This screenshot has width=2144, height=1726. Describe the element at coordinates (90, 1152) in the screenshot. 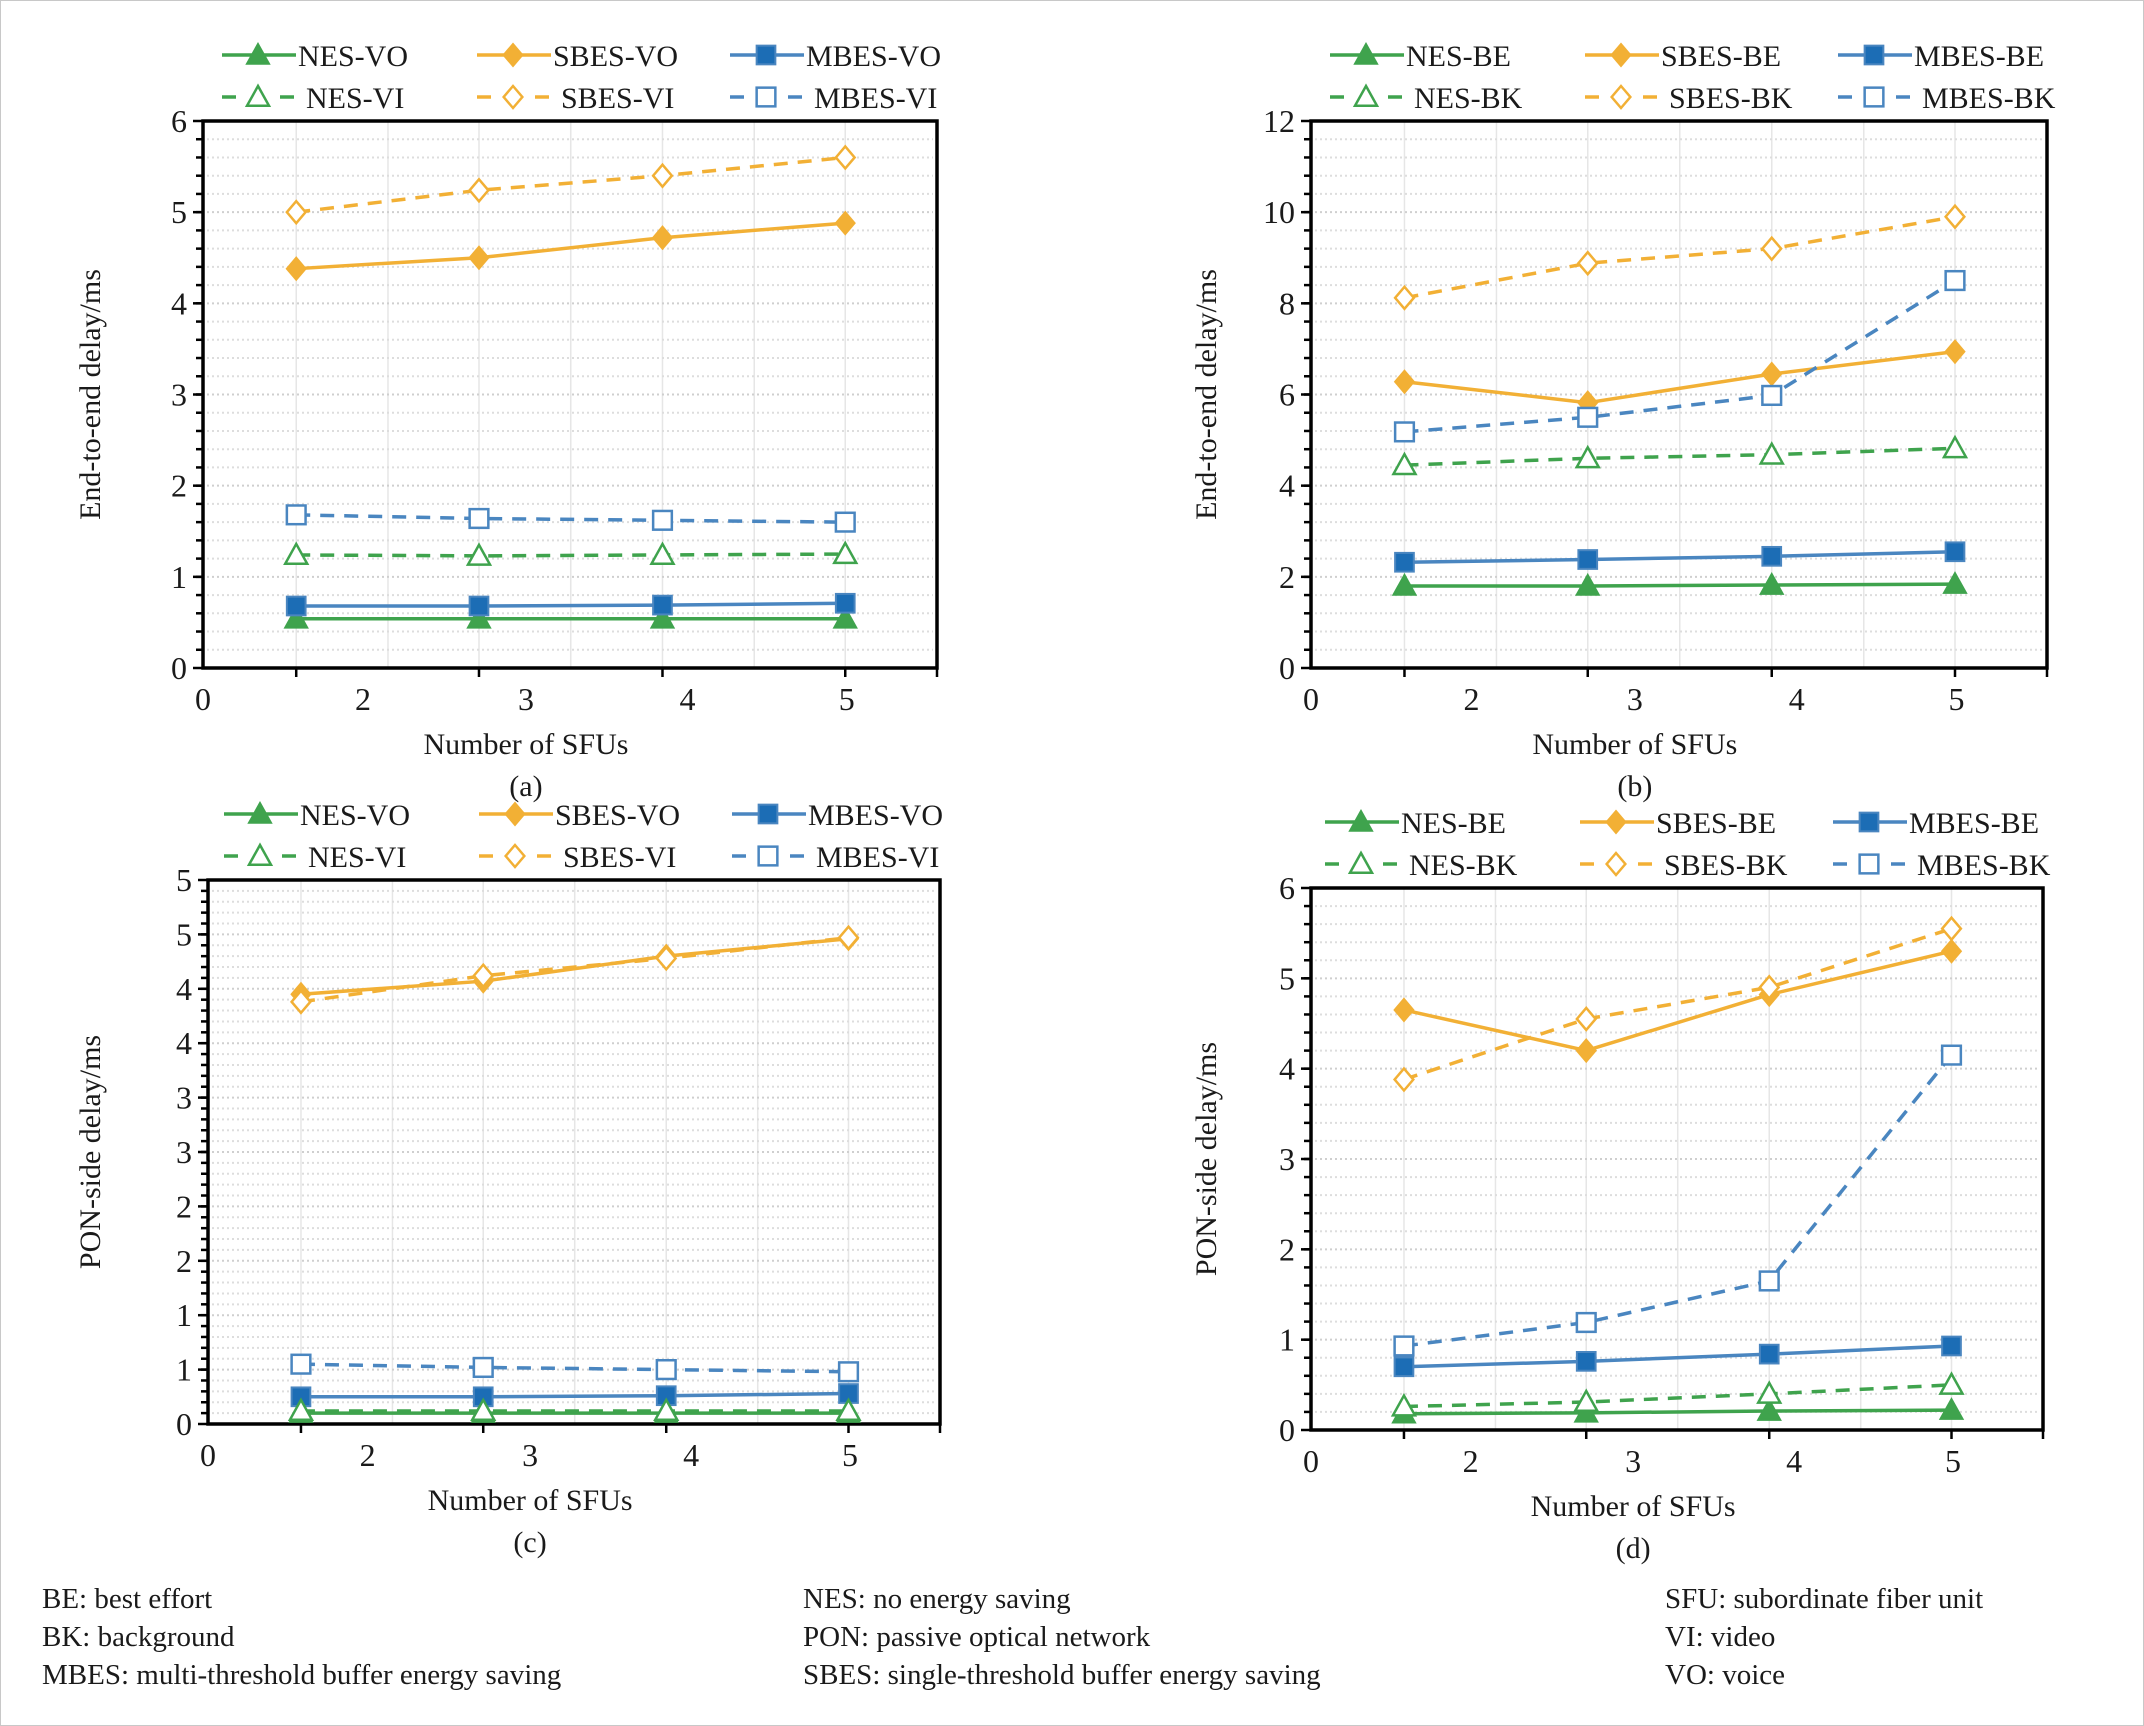

I see `y-axis-label: PON-side delay/ms` at that location.